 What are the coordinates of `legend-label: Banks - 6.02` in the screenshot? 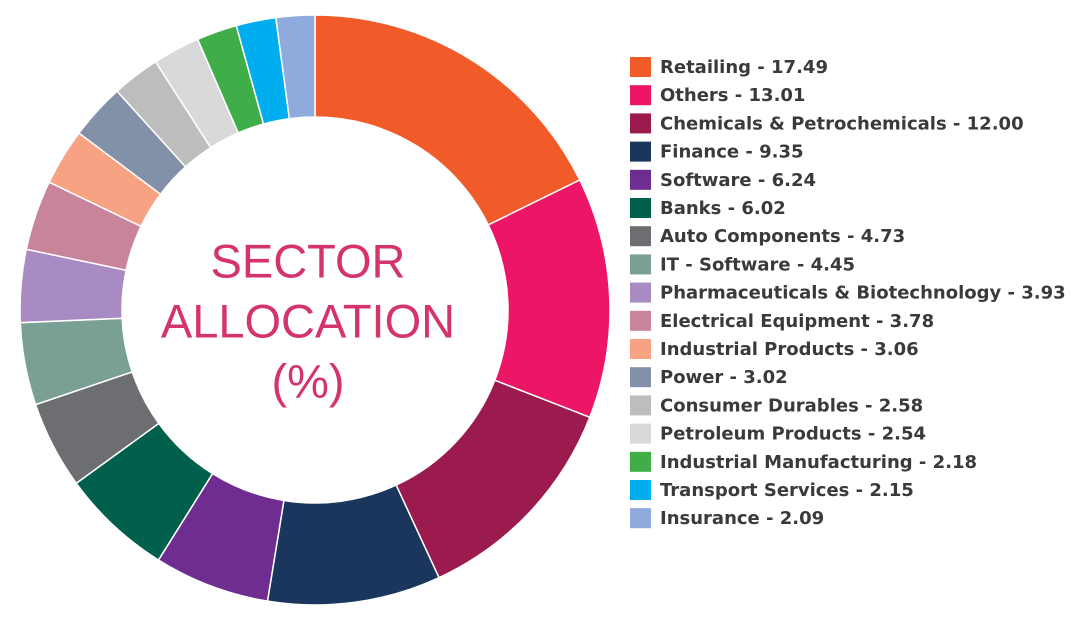 It's located at (723, 208).